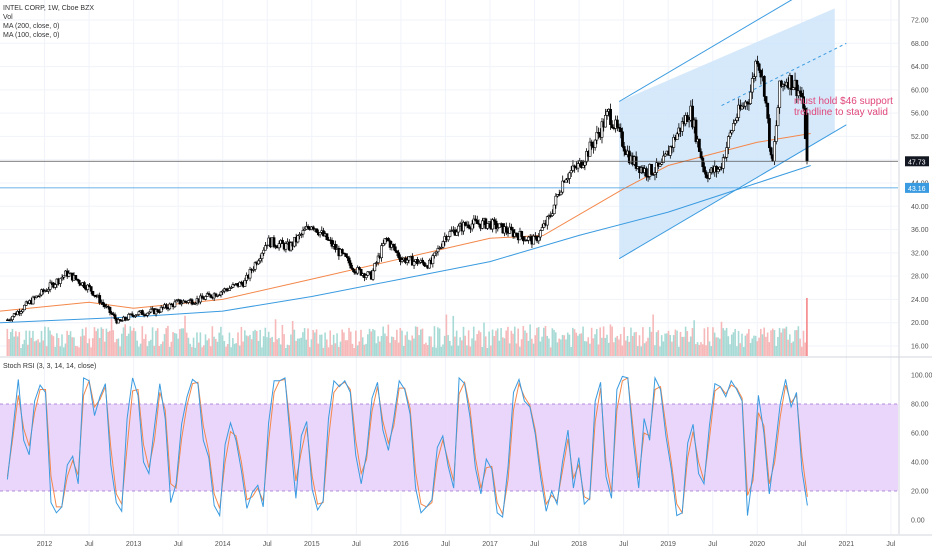 The width and height of the screenshot is (932, 555). I want to click on price-tick-label: 60.00, so click(920, 90).